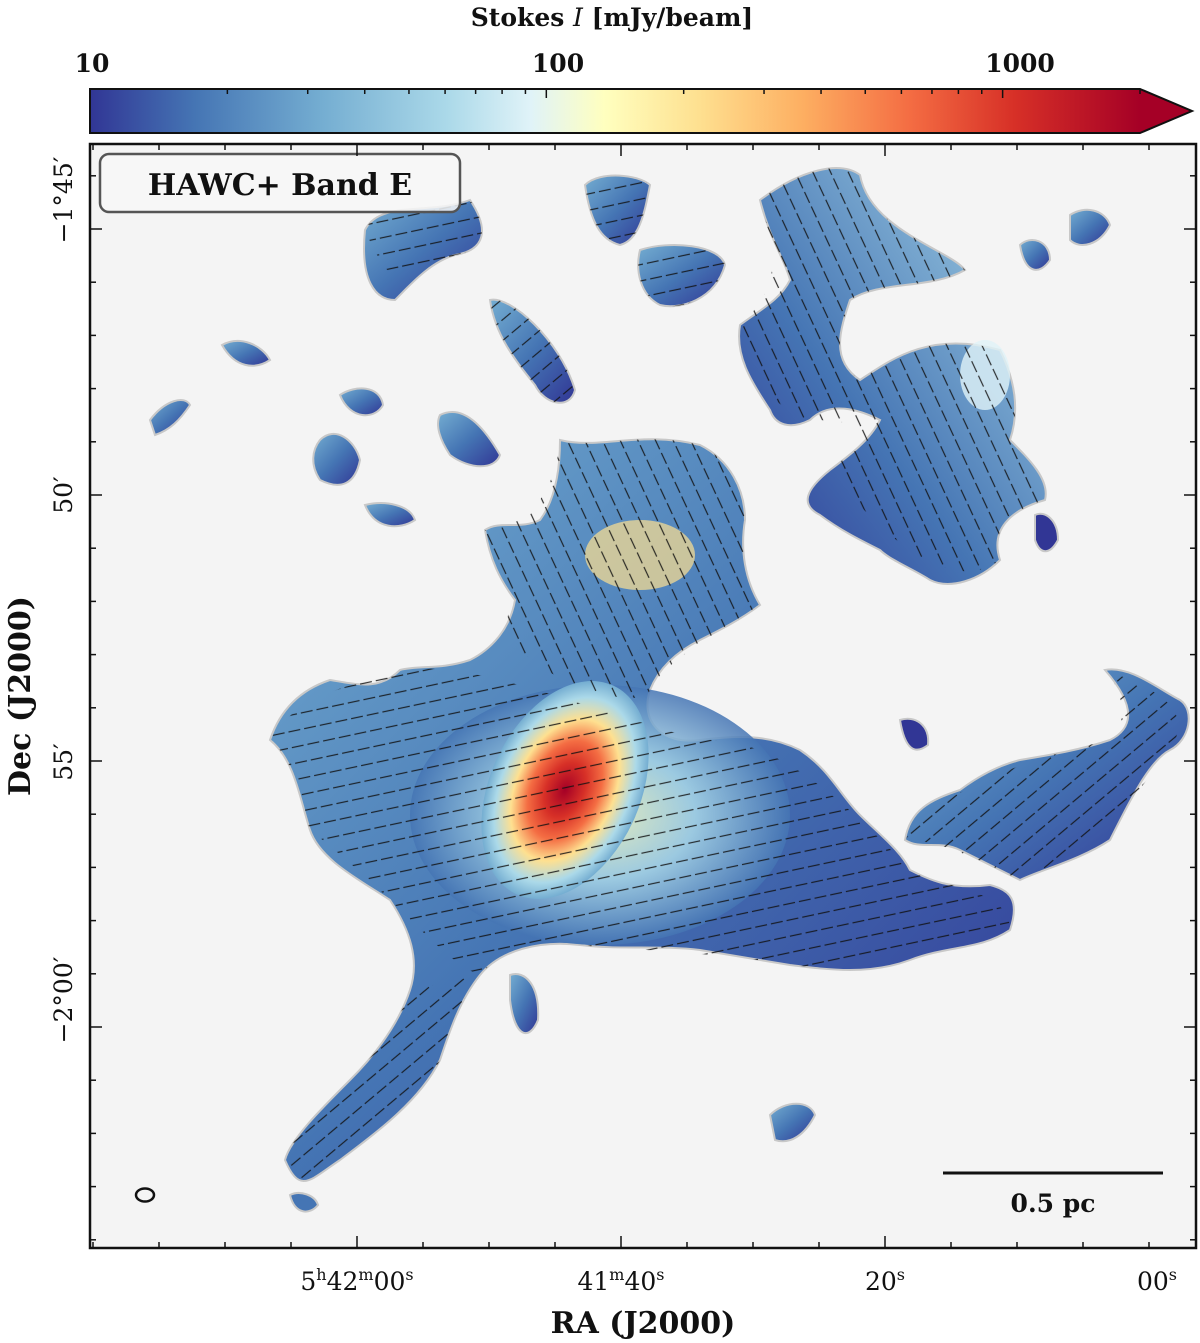 The width and height of the screenshot is (1200, 1343). What do you see at coordinates (615, 93) in the screenshot?
I see `colorbar-ticks` at bounding box center [615, 93].